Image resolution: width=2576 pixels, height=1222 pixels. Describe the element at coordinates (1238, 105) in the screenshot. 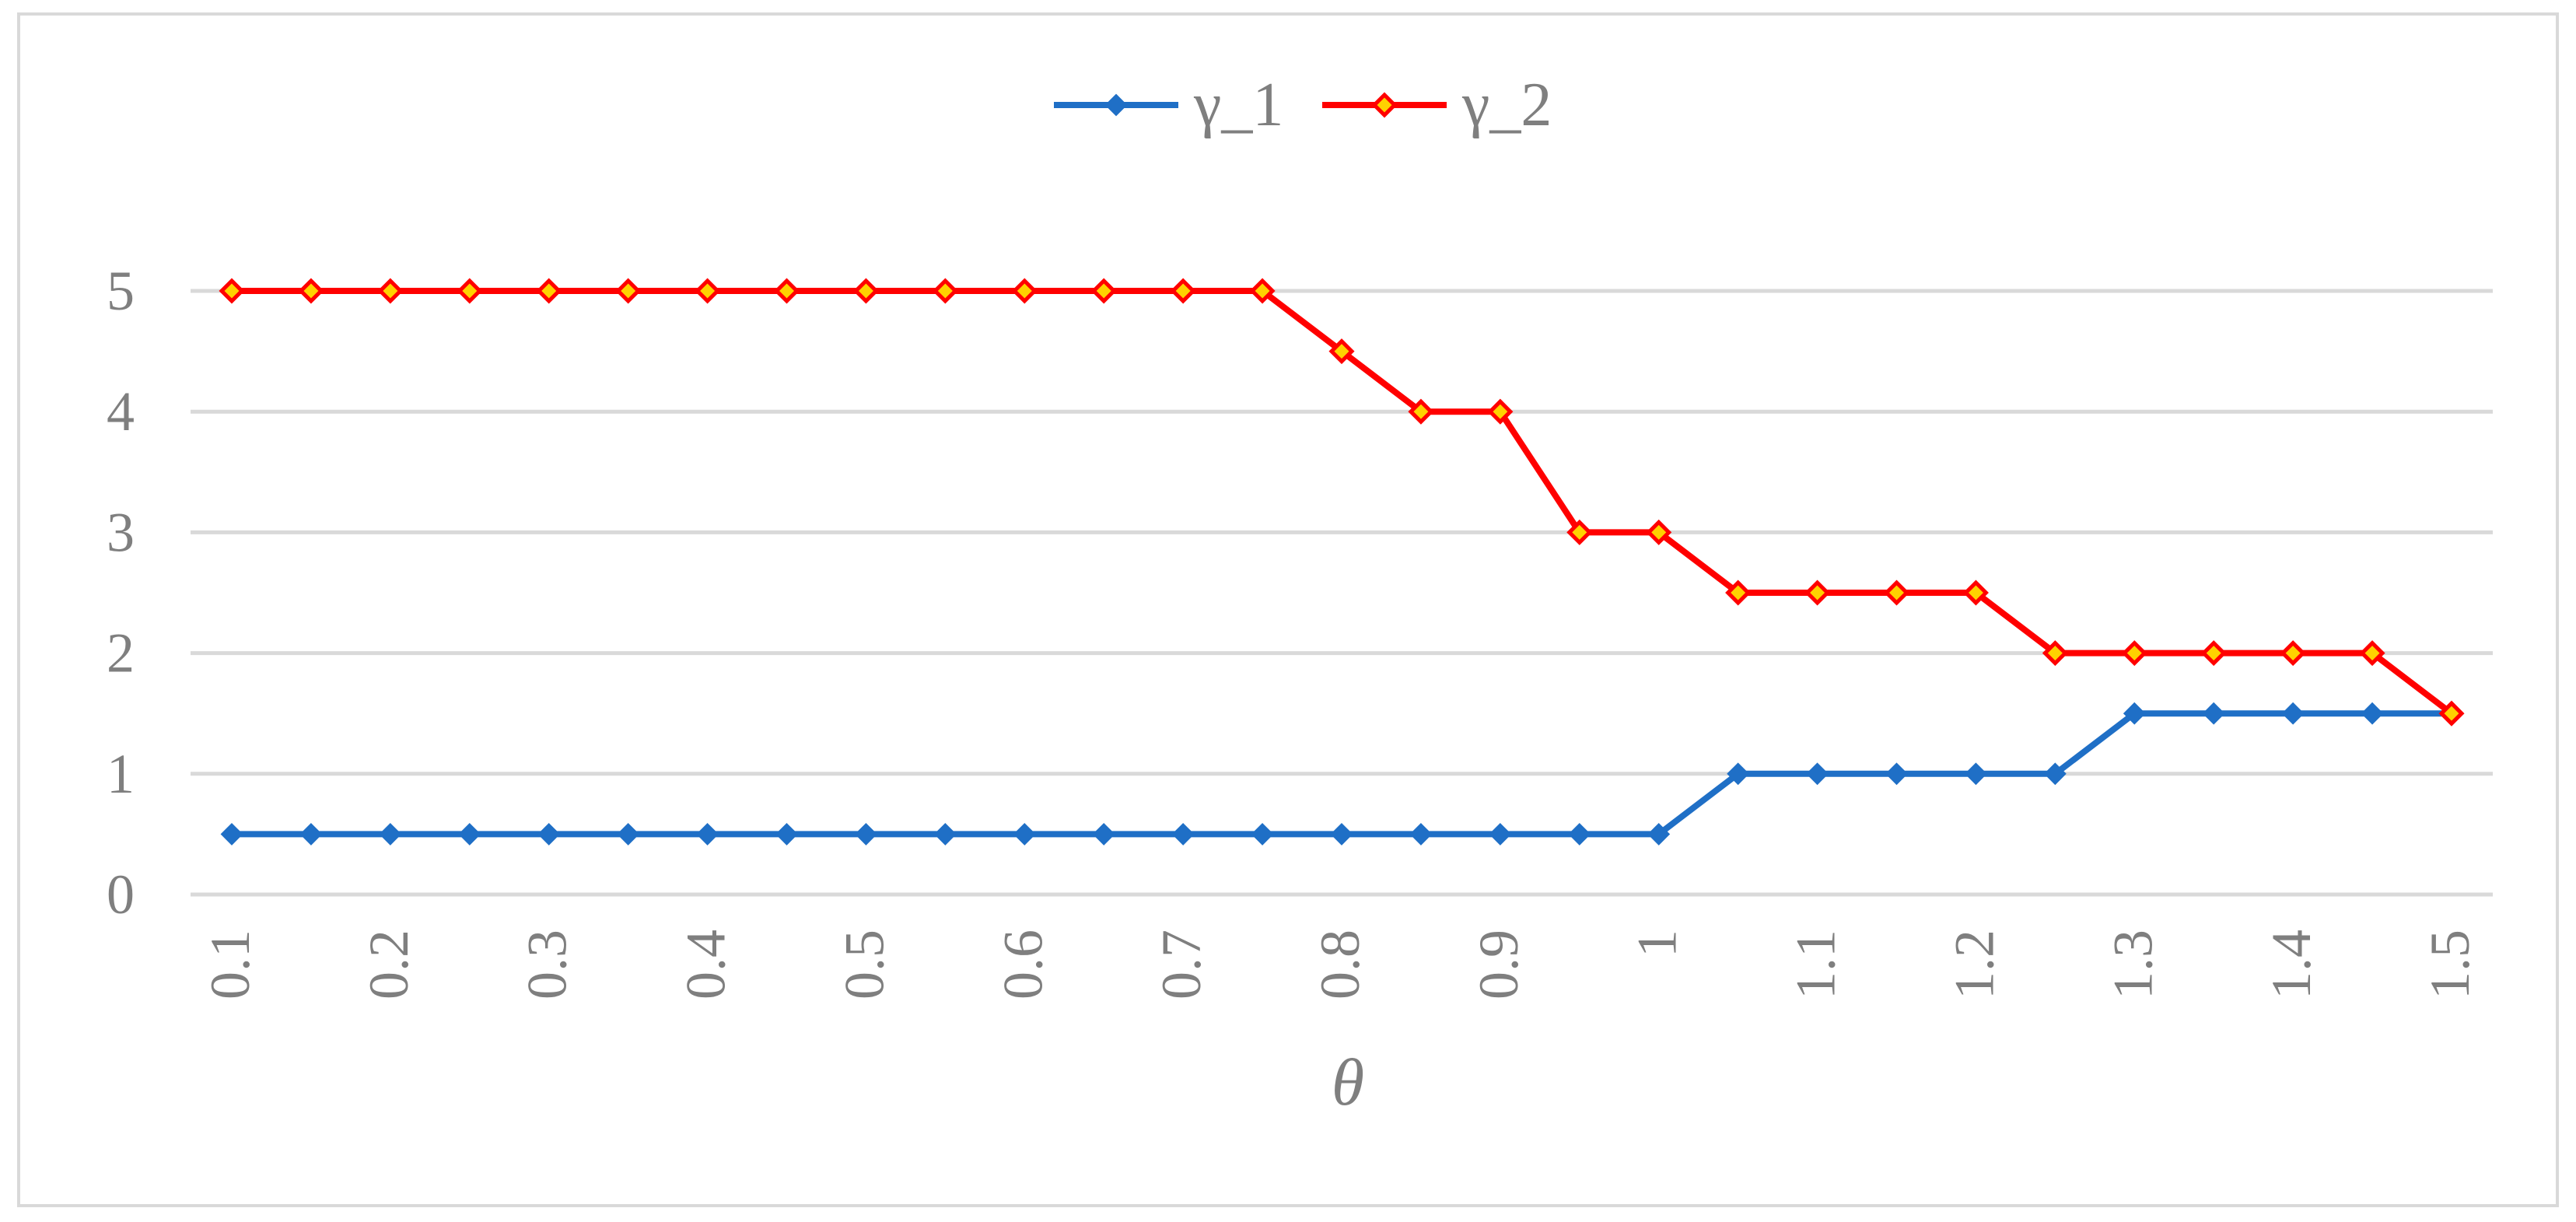

I see `legend-label: γ_1` at that location.